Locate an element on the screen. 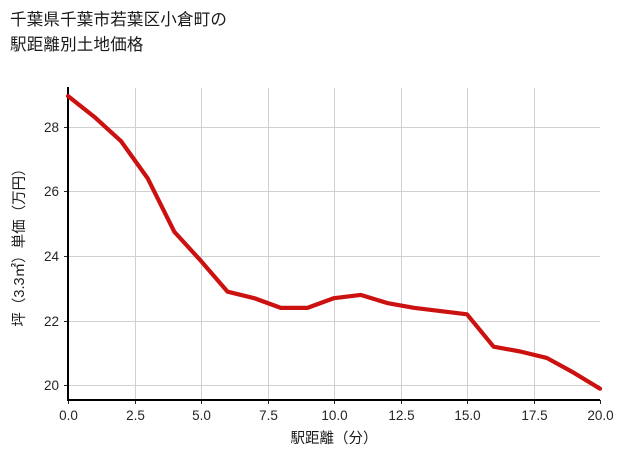  y-tick-label: 24 is located at coordinates (52, 256).